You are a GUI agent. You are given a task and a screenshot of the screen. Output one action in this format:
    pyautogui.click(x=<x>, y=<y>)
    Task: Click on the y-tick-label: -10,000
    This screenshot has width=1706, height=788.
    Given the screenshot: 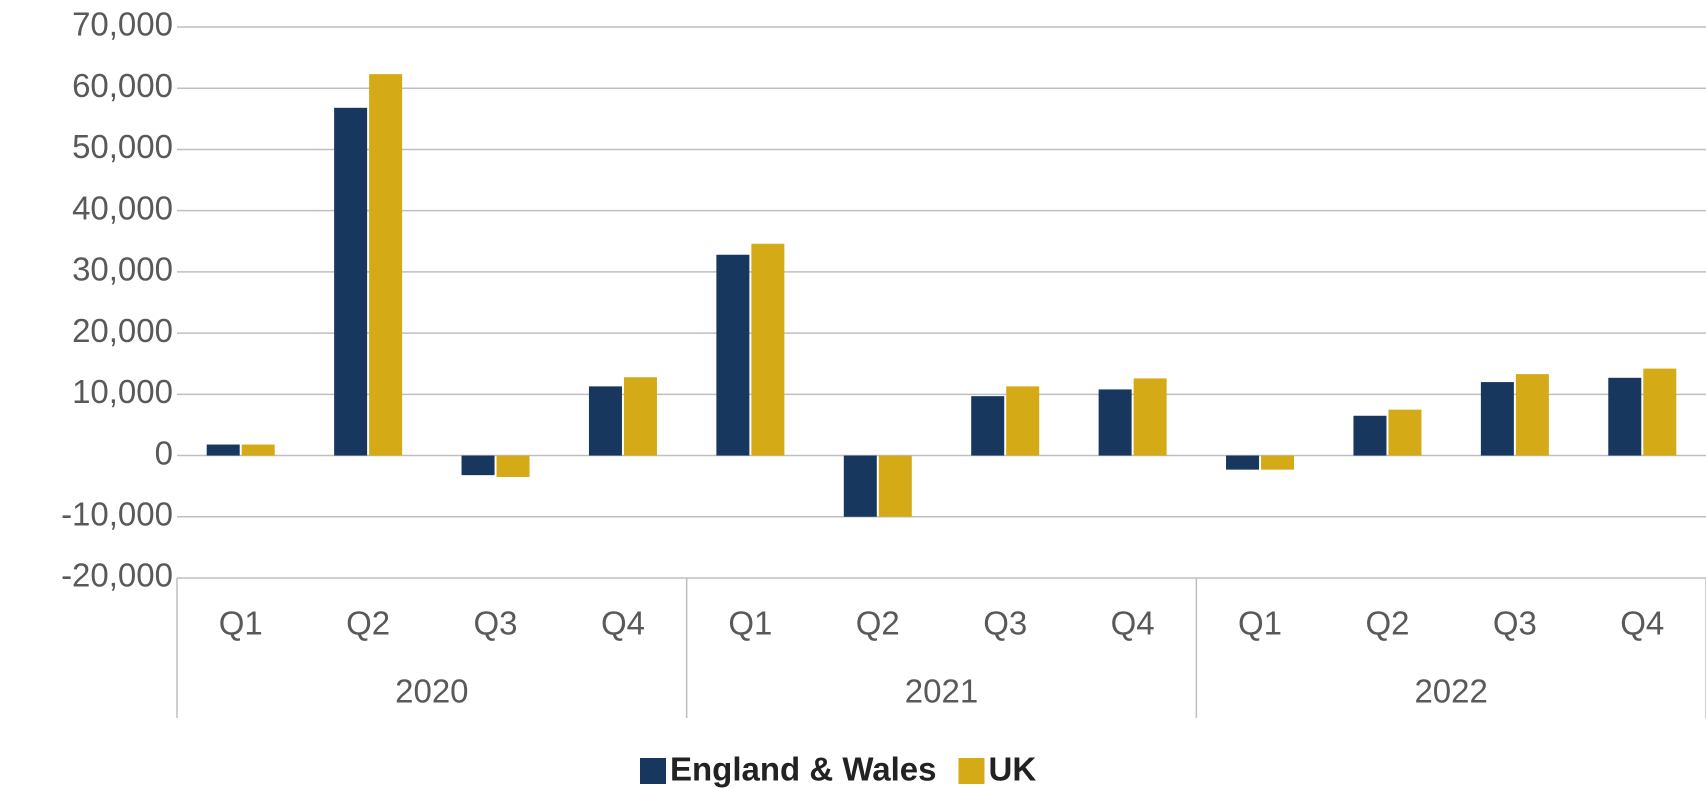 What is the action you would take?
    pyautogui.click(x=117, y=513)
    